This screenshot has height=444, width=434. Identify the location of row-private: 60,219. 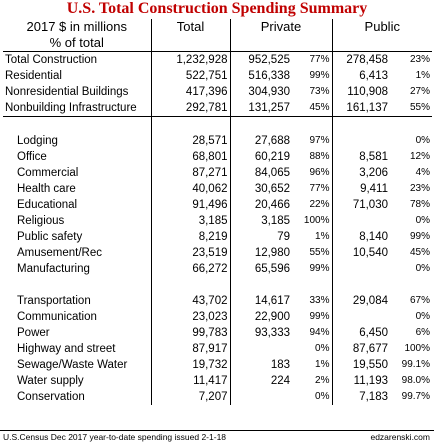
(260, 157).